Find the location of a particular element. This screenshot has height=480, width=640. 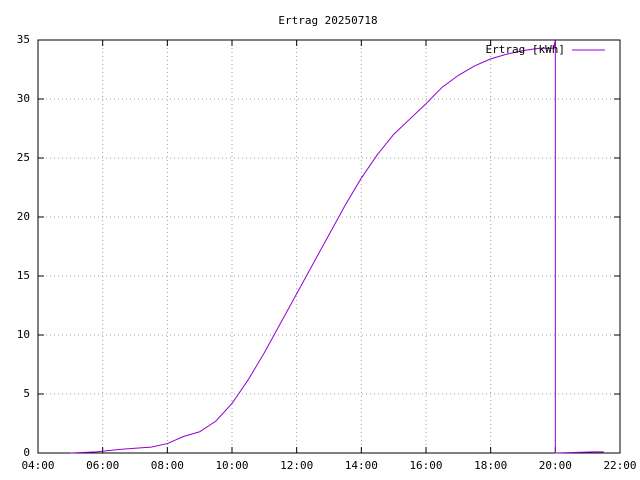

y-tick-label: 25 is located at coordinates (23, 157).